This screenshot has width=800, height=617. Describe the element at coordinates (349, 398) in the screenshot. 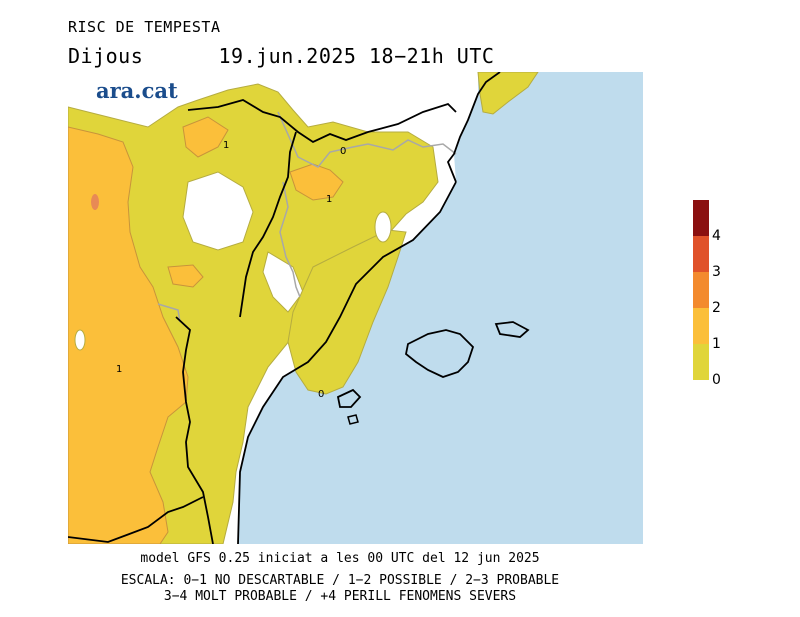

I see `island-ibiza` at that location.